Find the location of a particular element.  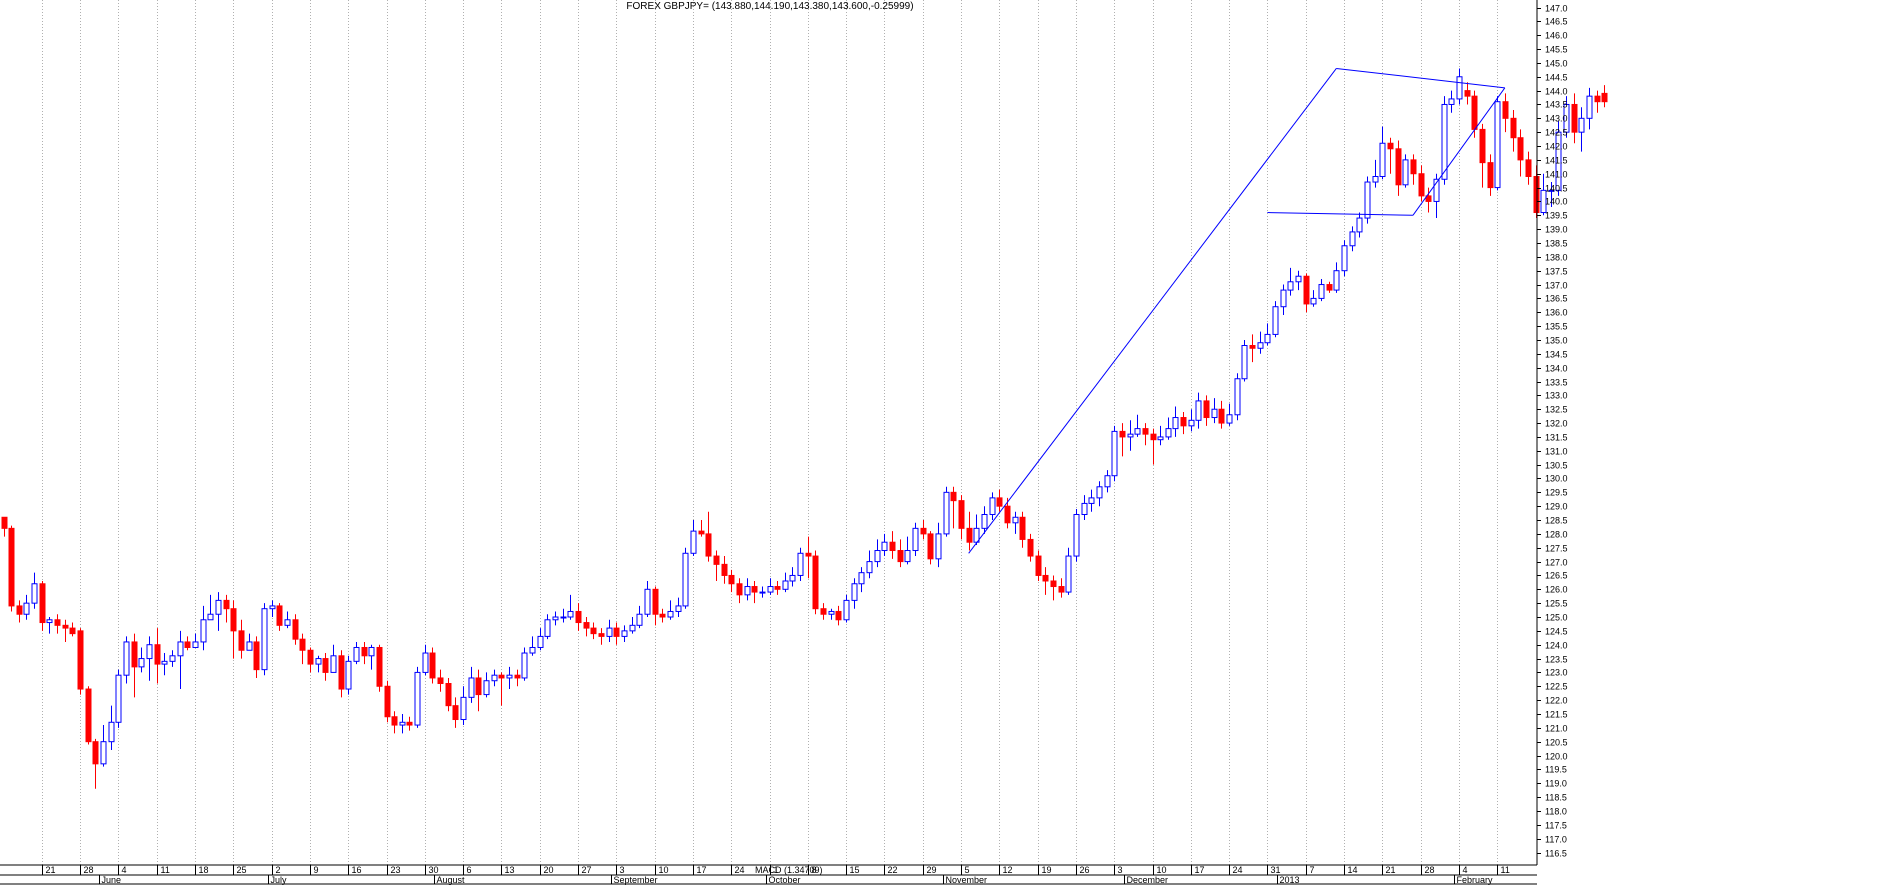

x-tick-label-38: 11 is located at coordinates (1505, 870).